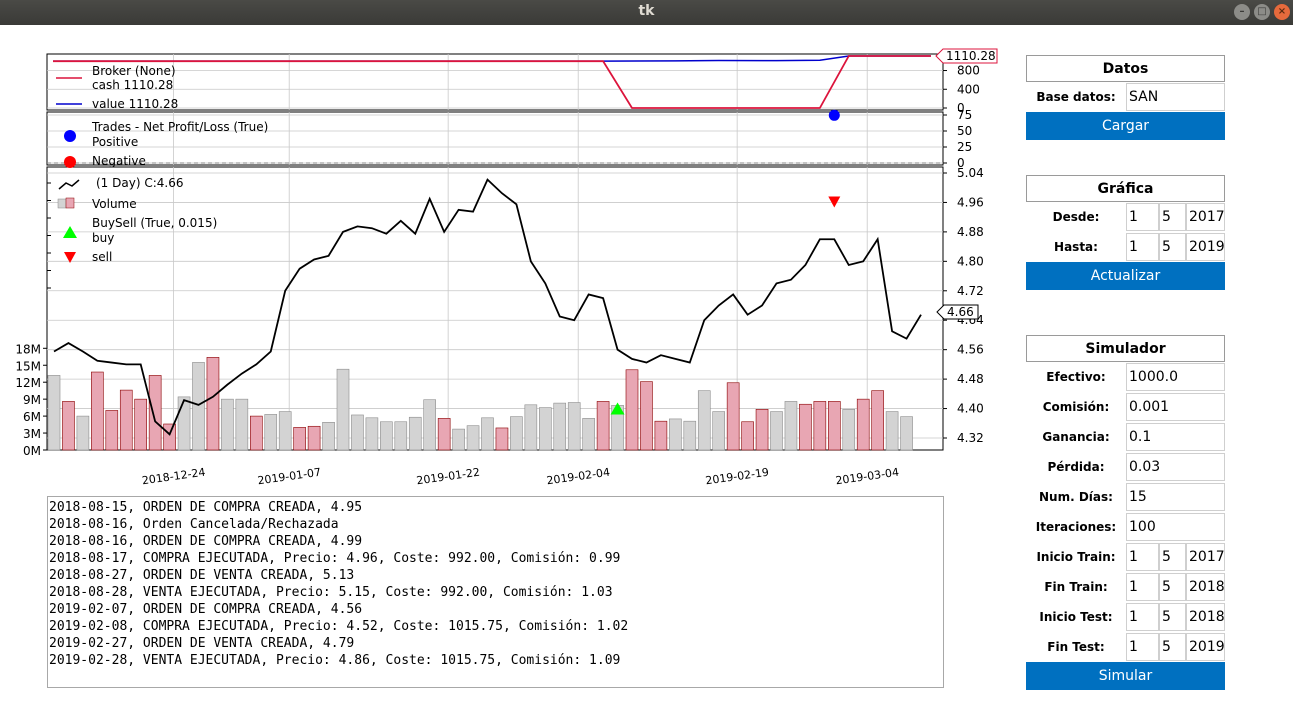 Image resolution: width=1293 pixels, height=708 pixels. Describe the element at coordinates (206, 507) in the screenshot. I see `log-line: 2018-08-15, ORDEN DE COMPRA CREADA, 4.95` at that location.